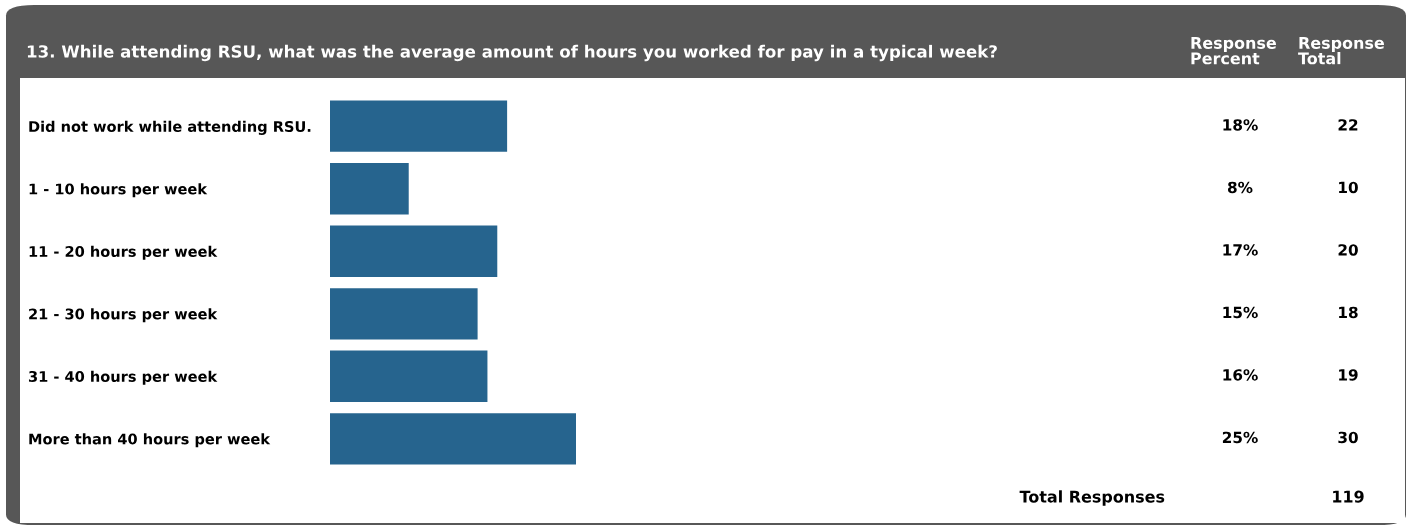  What do you see at coordinates (1240, 437) in the screenshot?
I see `data-label: 25%` at bounding box center [1240, 437].